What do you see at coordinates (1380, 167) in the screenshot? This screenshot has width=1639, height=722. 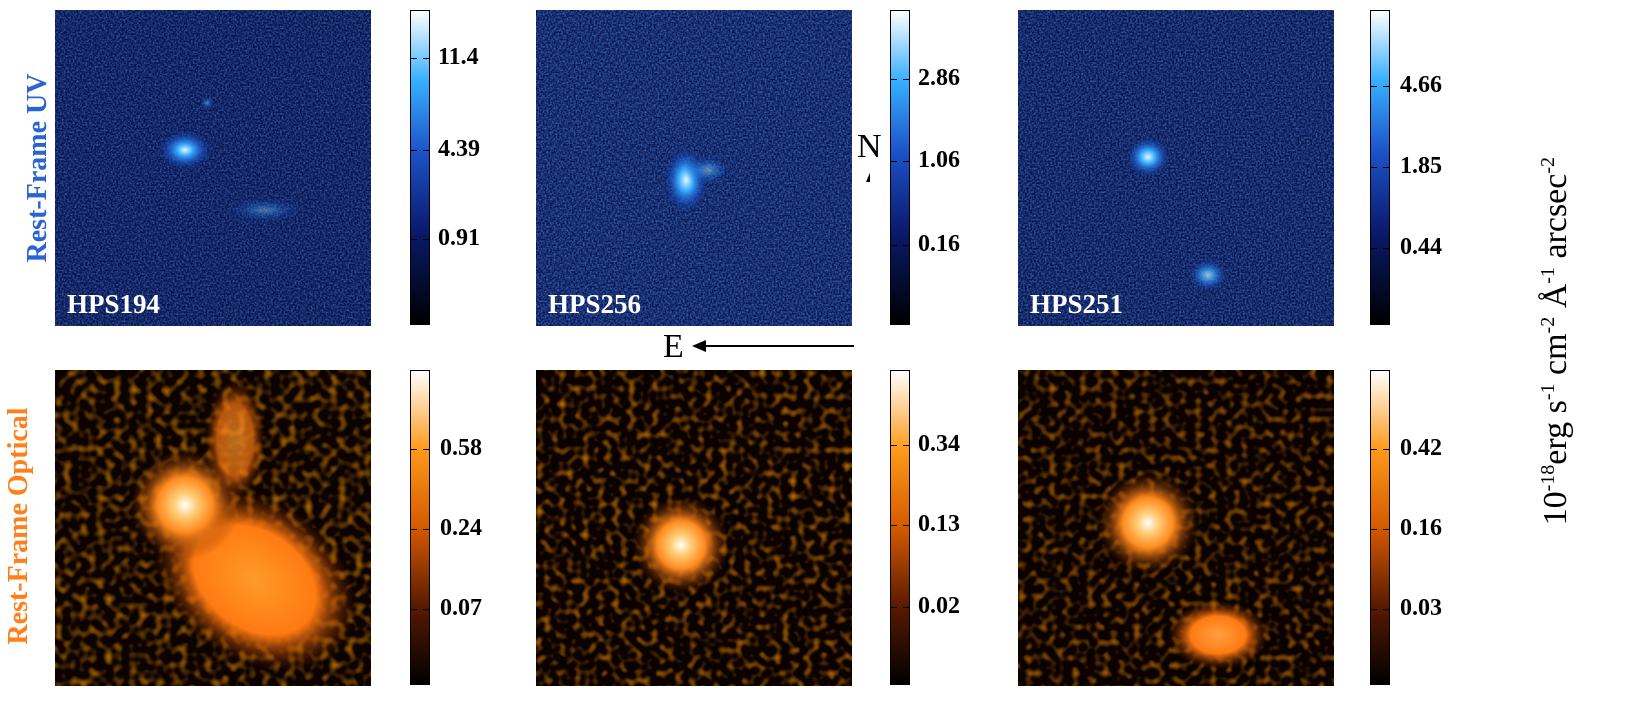 I see `uv-colorbar-hps251` at bounding box center [1380, 167].